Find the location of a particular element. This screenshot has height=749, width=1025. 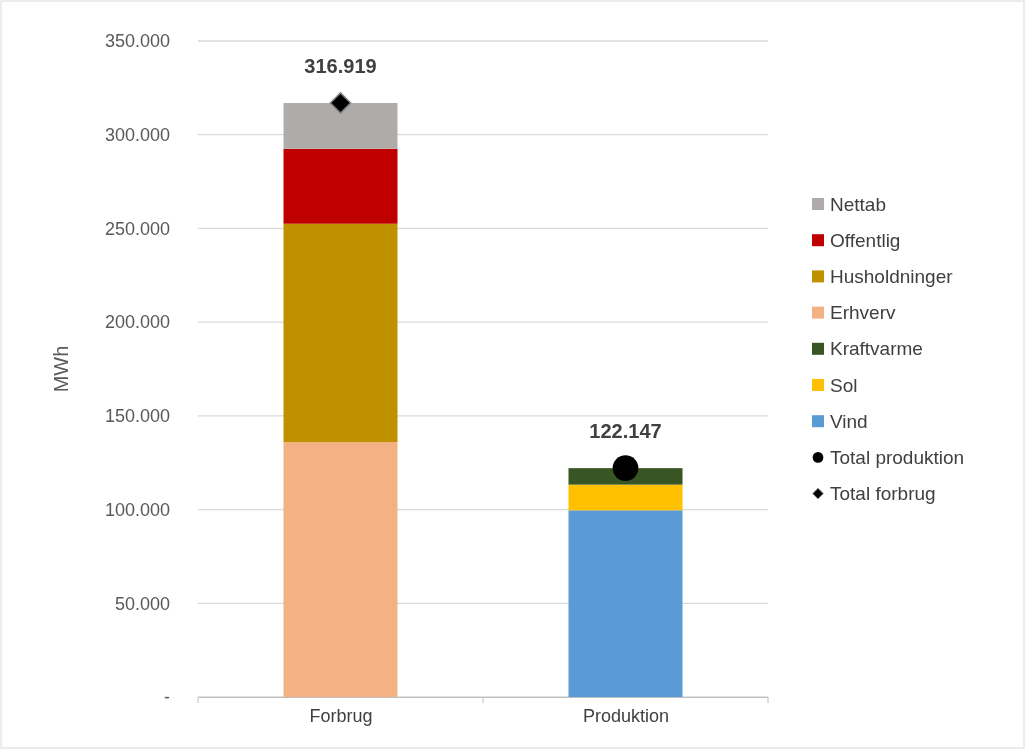

legend-label: Vind is located at coordinates (849, 421).